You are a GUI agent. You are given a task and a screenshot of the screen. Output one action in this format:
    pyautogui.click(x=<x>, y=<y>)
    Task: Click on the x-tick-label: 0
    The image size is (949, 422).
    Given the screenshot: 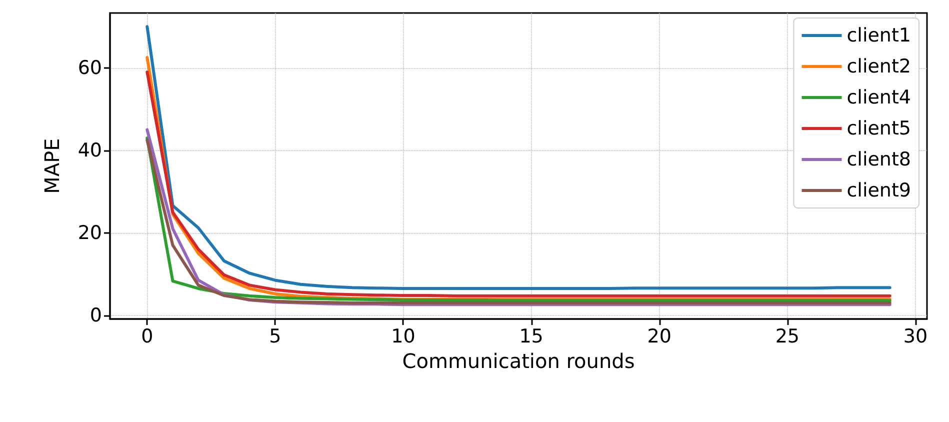 What is the action you would take?
    pyautogui.click(x=147, y=337)
    